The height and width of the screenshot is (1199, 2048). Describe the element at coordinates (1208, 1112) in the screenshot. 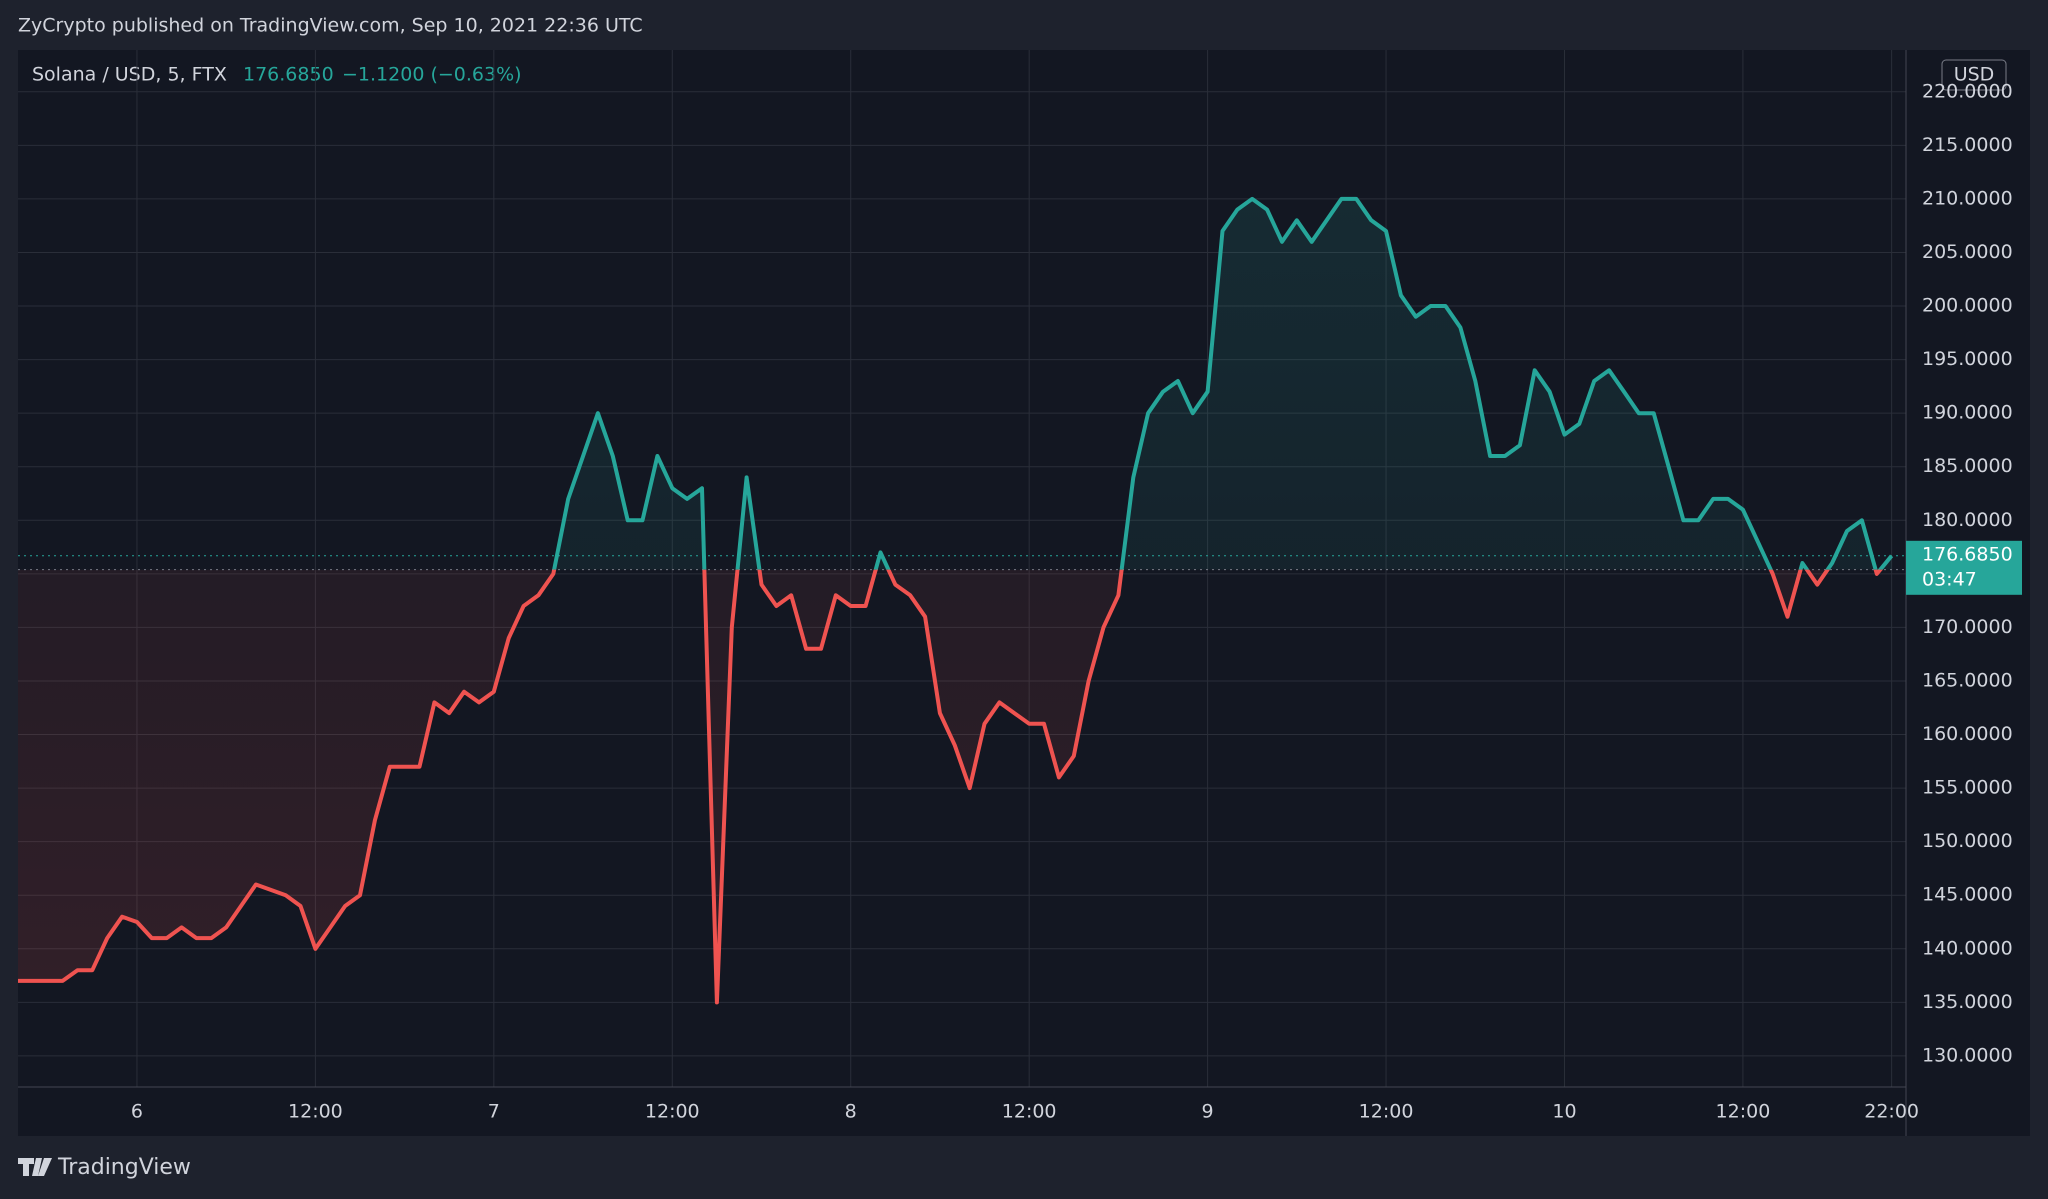

I see `x-tick-label: 9` at that location.